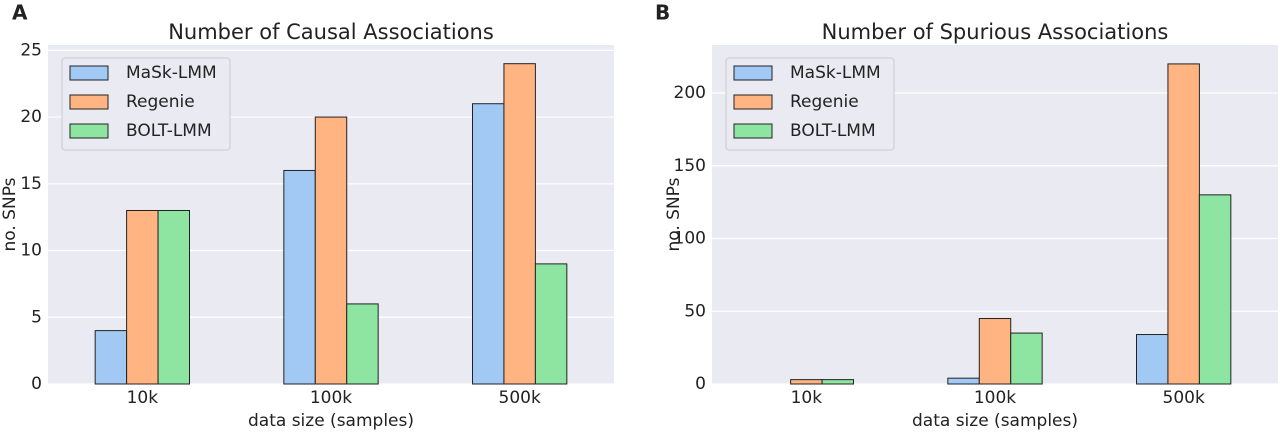  Describe the element at coordinates (31, 251) in the screenshot. I see `y-tick-label: 10` at that location.